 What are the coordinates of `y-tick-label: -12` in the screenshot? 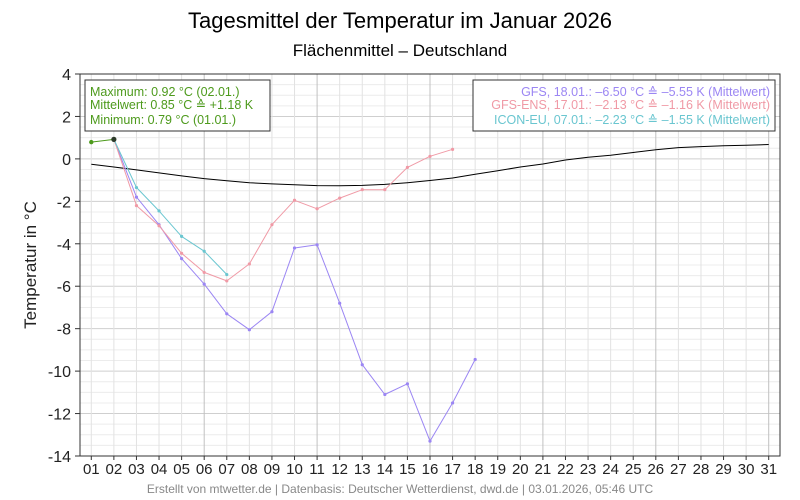 It's located at (59, 415).